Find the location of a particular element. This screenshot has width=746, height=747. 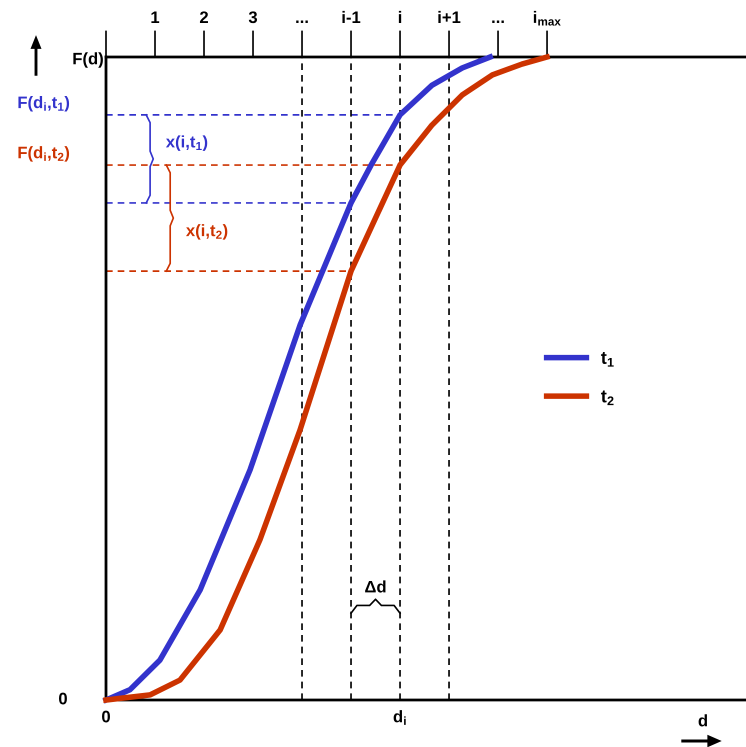

x-tick-label: 3 is located at coordinates (253, 17).